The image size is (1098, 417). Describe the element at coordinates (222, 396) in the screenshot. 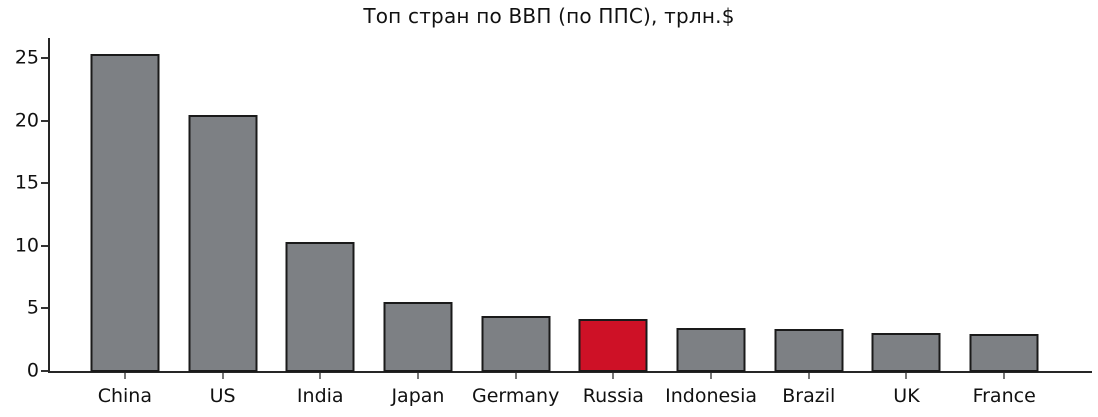

I see `x-axis-label-us: US` at that location.